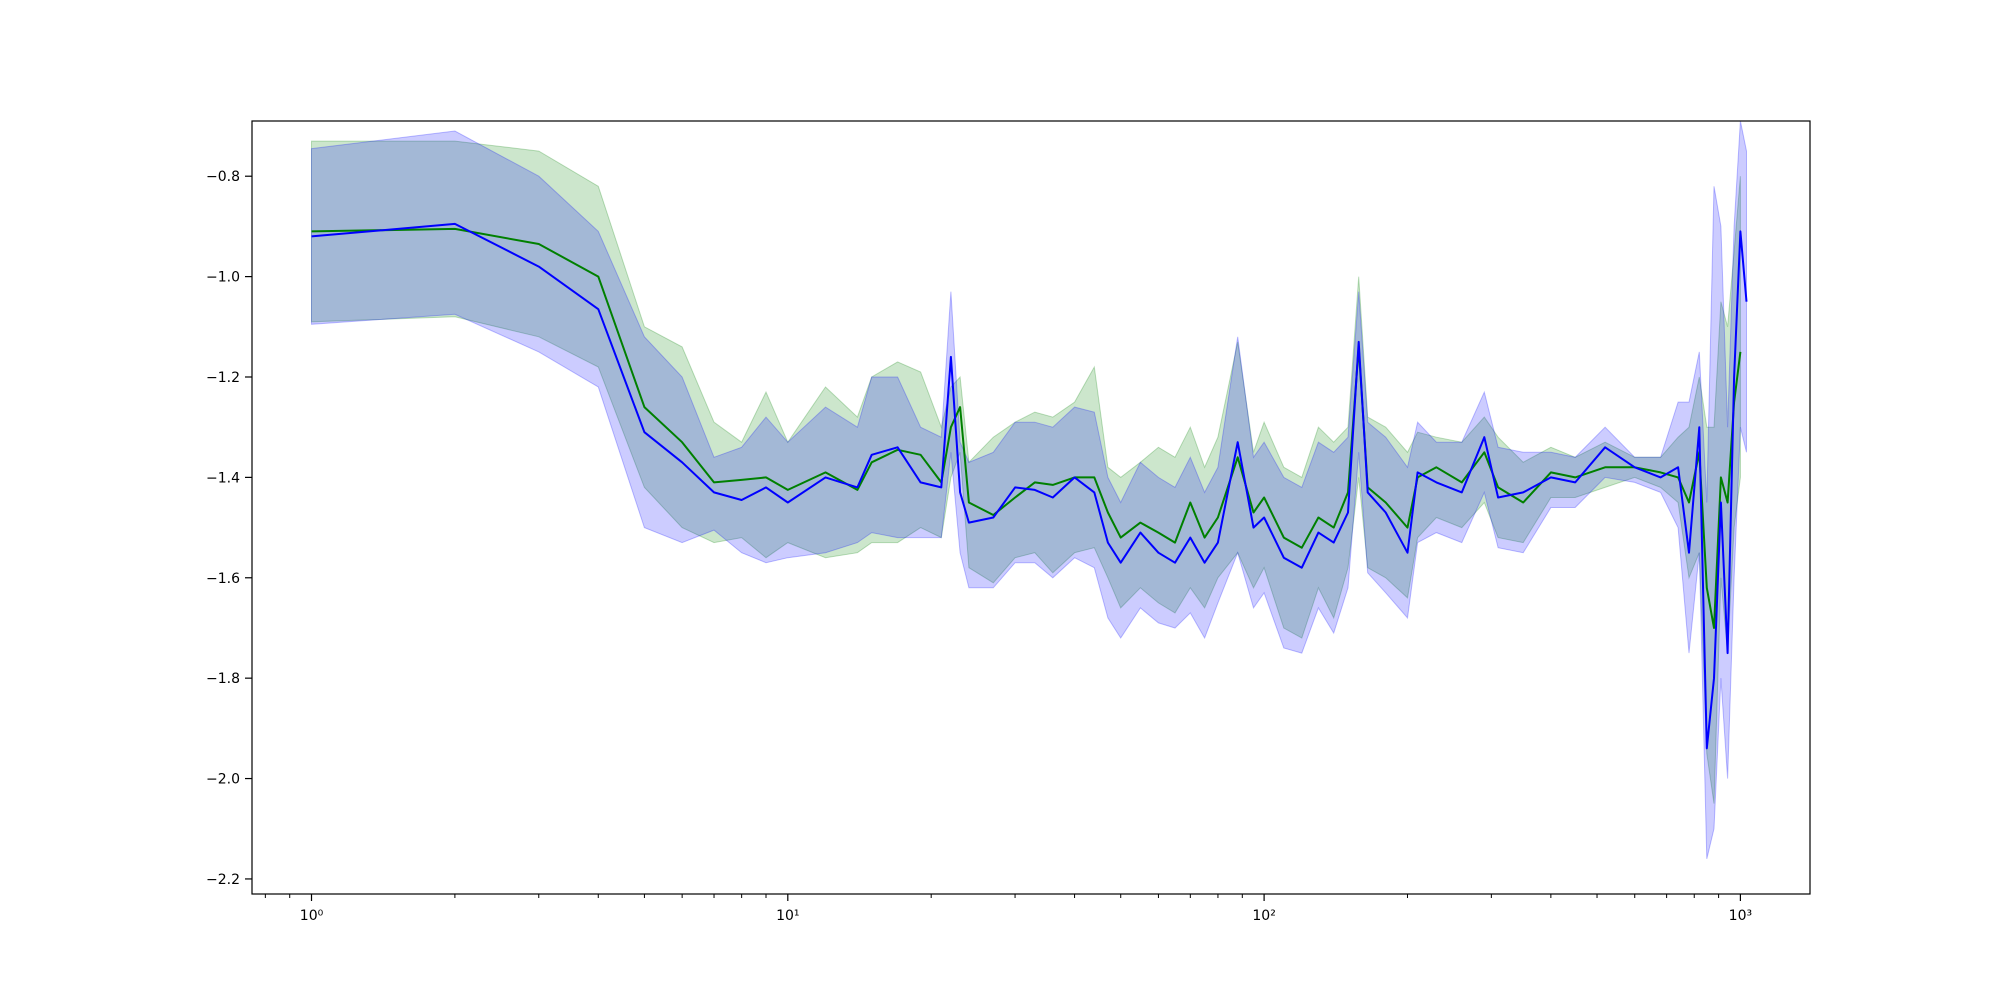 The height and width of the screenshot is (1005, 2000). What do you see at coordinates (1740, 916) in the screenshot?
I see `x-tick-label: 10³` at bounding box center [1740, 916].